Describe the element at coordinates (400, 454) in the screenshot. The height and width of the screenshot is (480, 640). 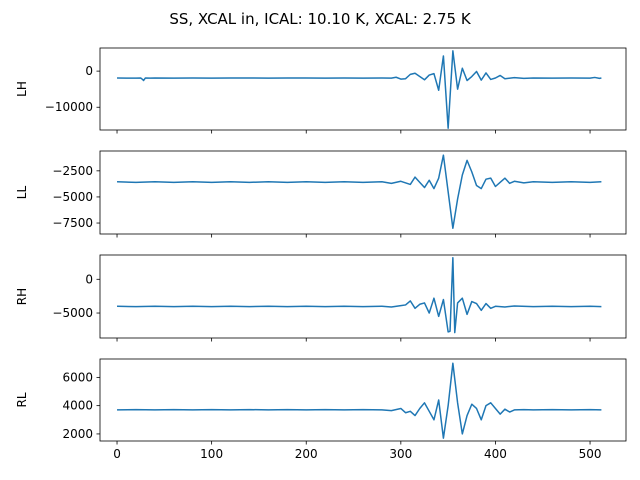
I see `x-tick-label: 300` at that location.